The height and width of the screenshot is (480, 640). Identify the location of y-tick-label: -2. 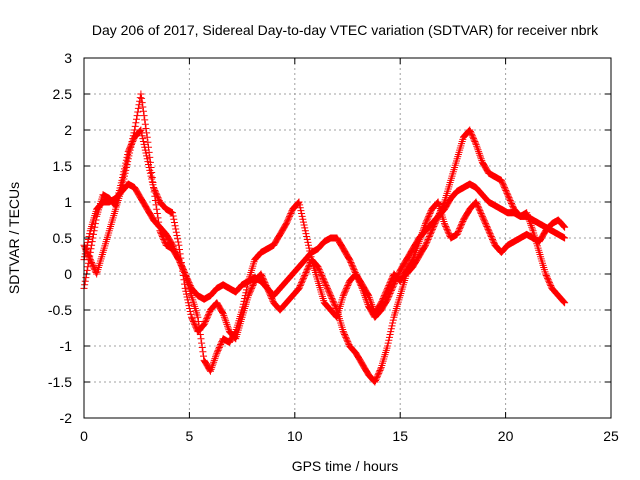
(66, 418).